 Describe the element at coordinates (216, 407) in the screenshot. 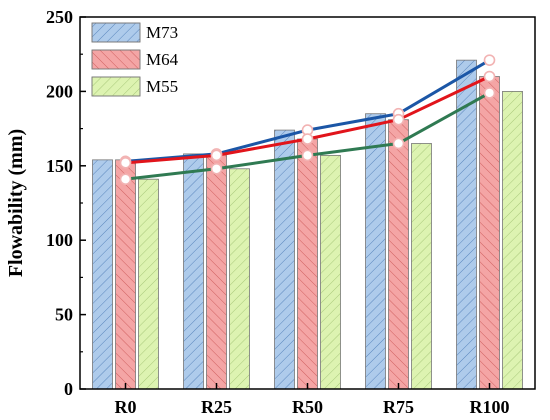

I see `x-tick-label-r25: R25` at that location.